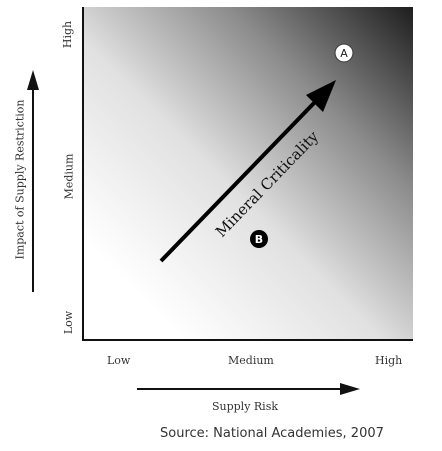  Describe the element at coordinates (251, 360) in the screenshot. I see `x-tick-medium: Medium` at that location.